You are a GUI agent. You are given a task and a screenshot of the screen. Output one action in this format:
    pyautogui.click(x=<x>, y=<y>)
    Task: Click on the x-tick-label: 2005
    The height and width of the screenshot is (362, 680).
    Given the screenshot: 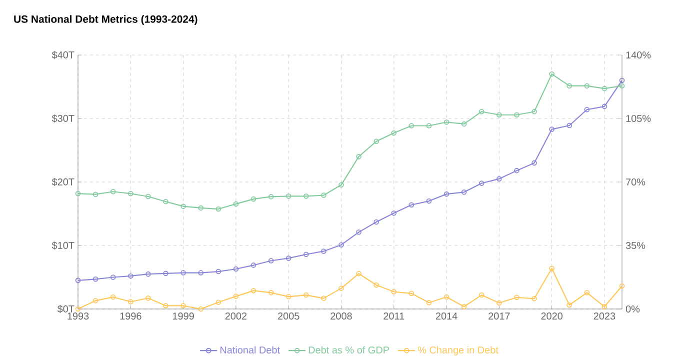 What is the action you would take?
    pyautogui.click(x=289, y=316)
    